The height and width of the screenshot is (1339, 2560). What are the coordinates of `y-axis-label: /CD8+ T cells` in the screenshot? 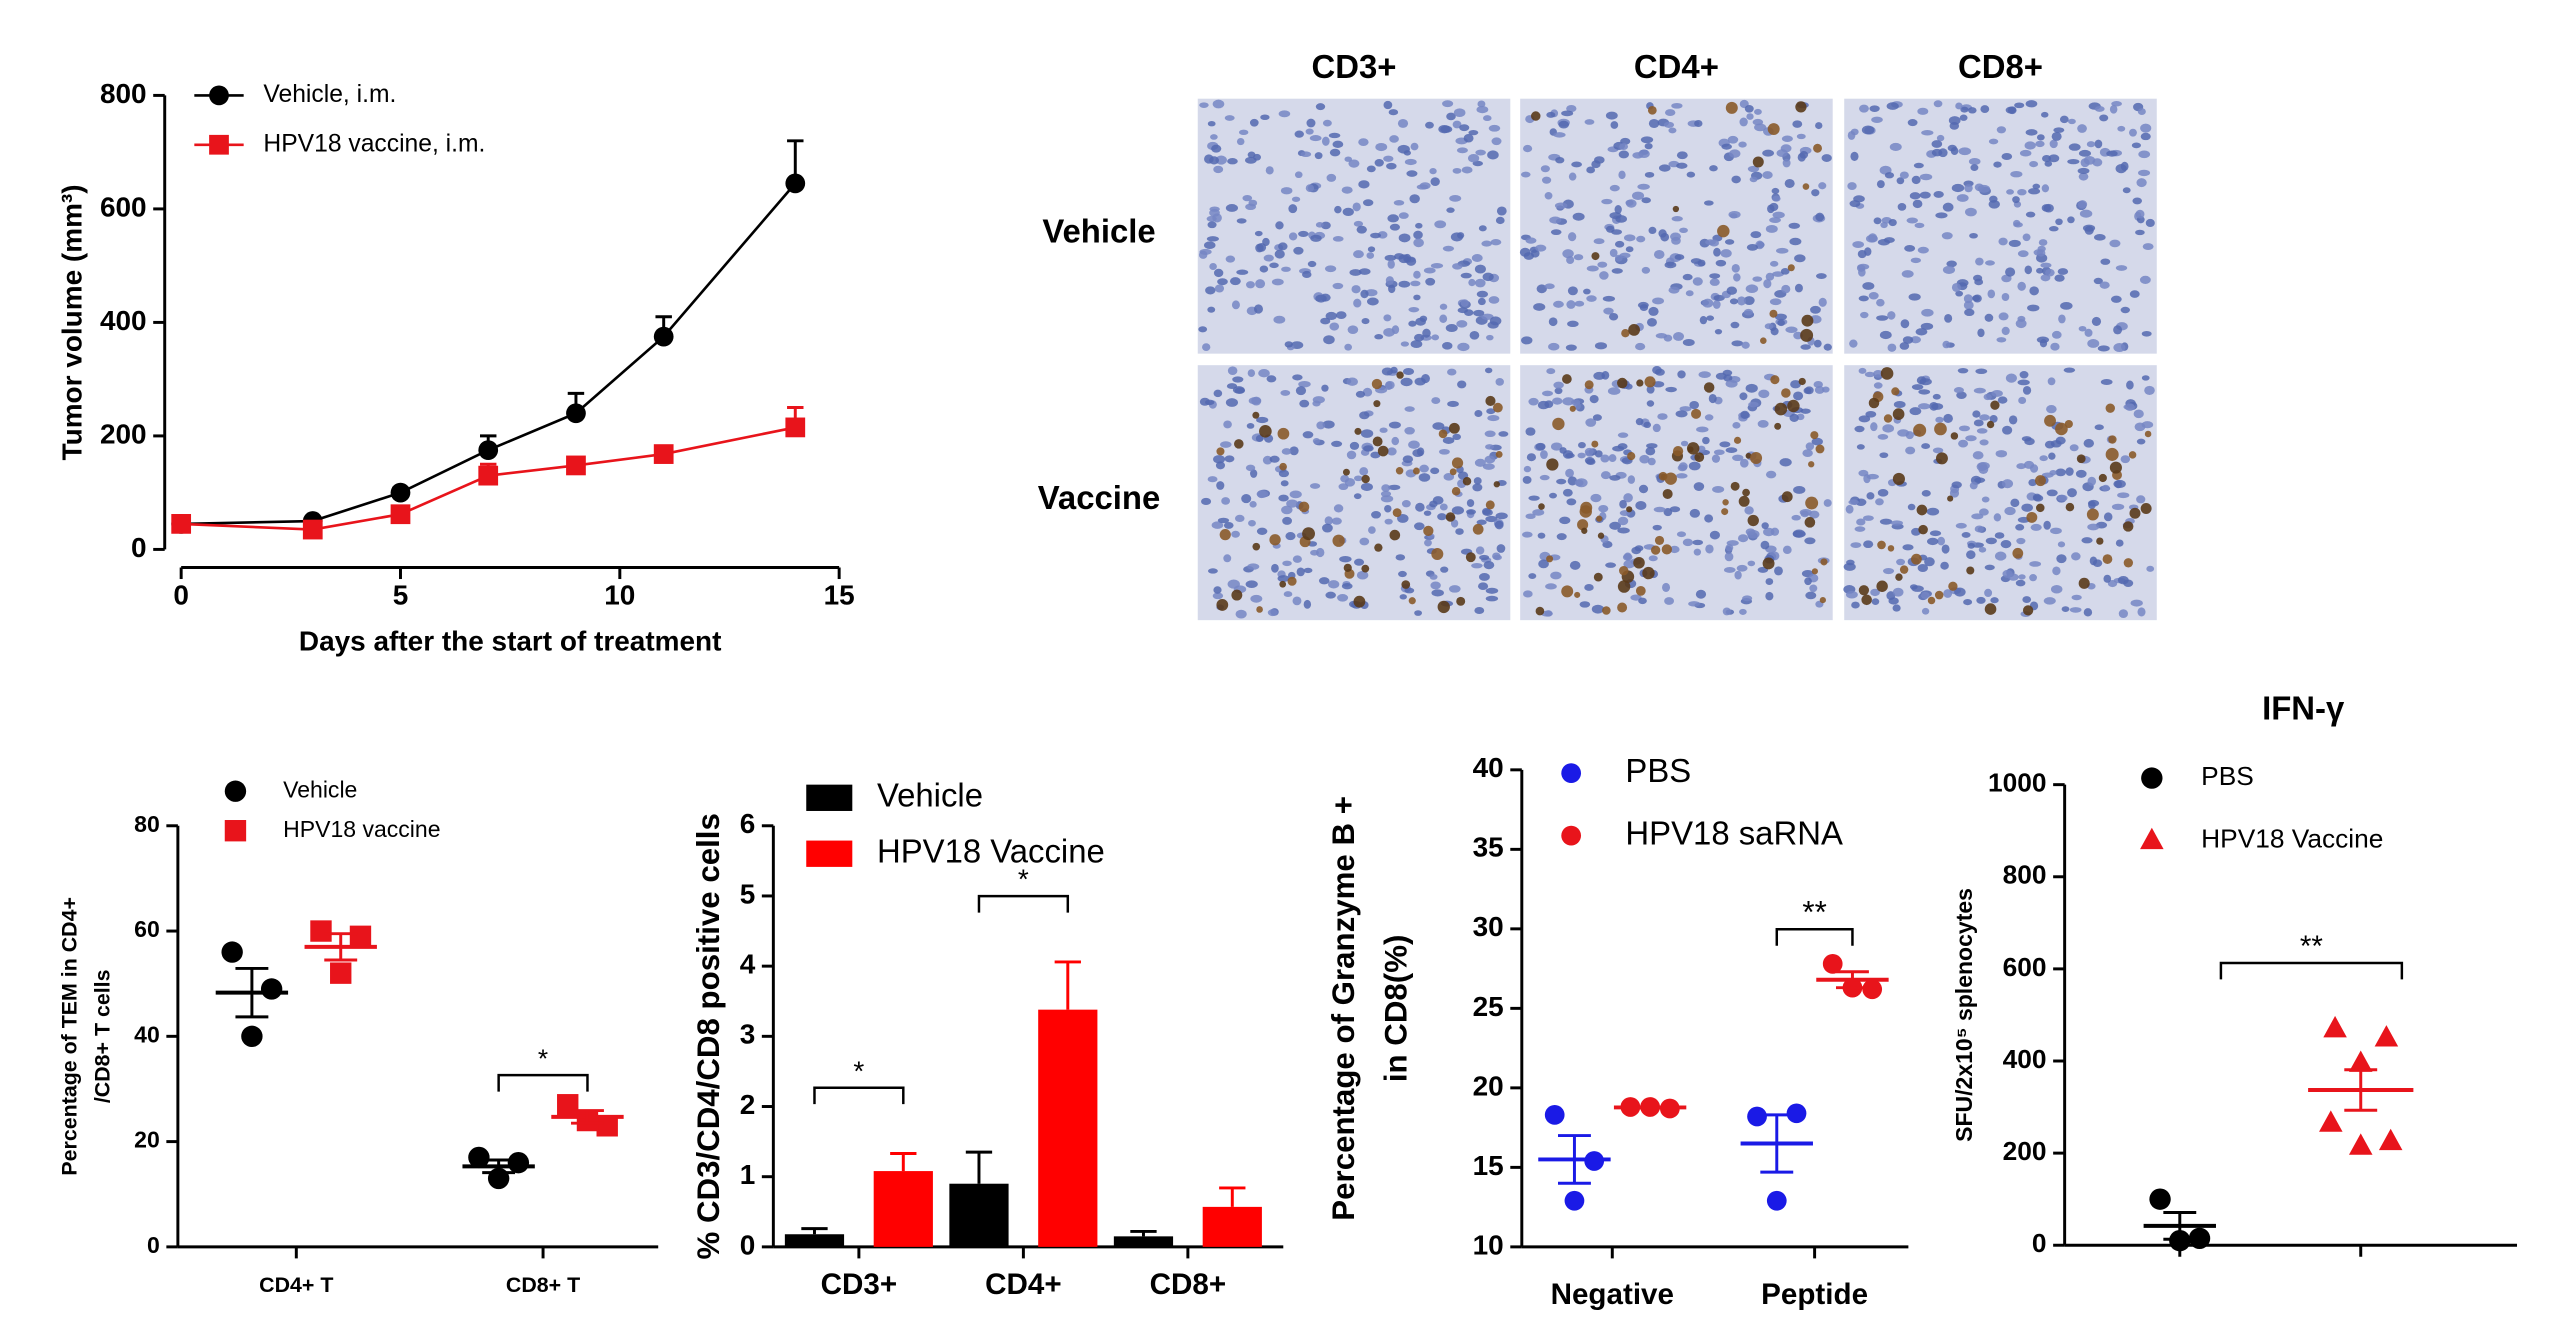 It's located at (102, 1036).